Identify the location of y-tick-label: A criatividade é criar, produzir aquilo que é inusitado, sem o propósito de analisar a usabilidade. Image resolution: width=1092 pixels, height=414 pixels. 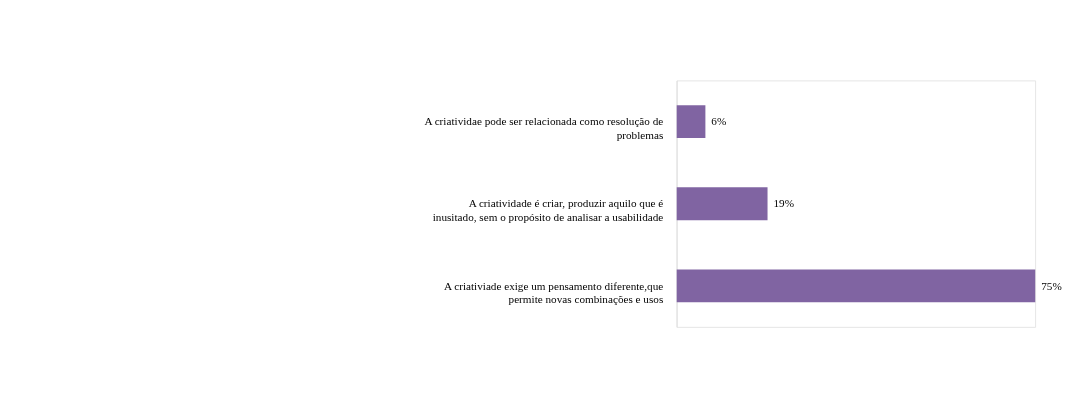
(548, 210).